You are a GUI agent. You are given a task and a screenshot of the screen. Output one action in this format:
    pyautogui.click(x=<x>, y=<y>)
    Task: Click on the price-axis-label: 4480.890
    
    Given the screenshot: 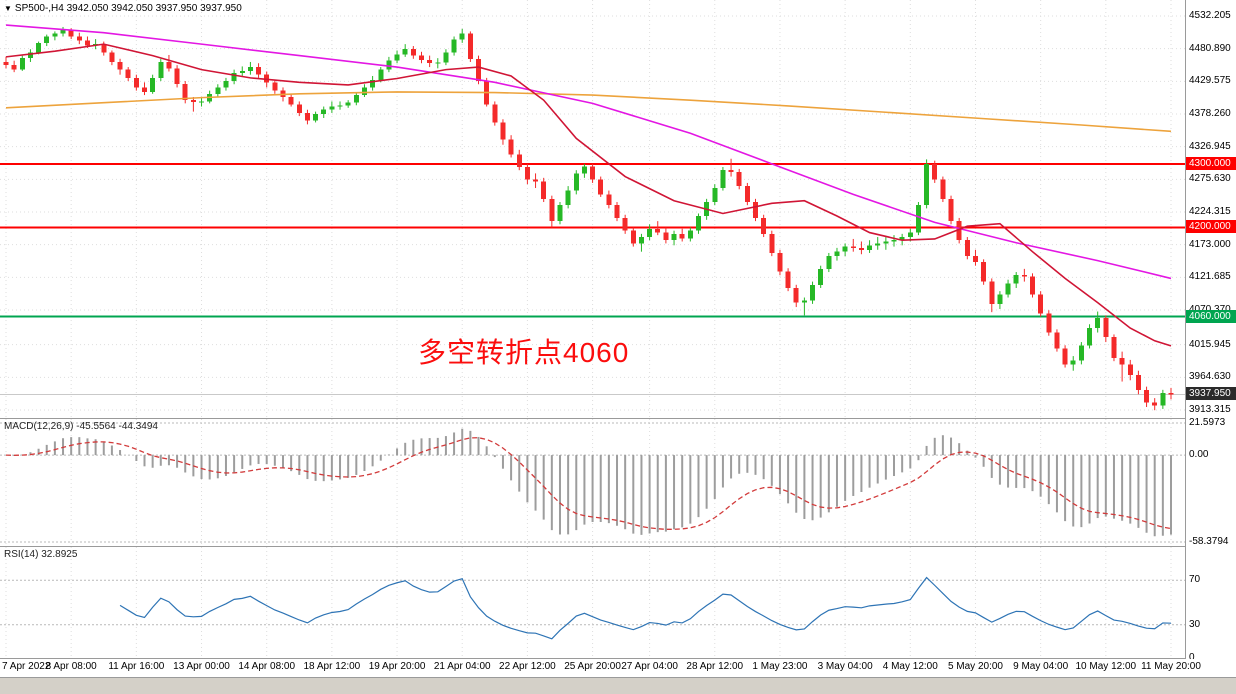 What is the action you would take?
    pyautogui.click(x=1210, y=48)
    